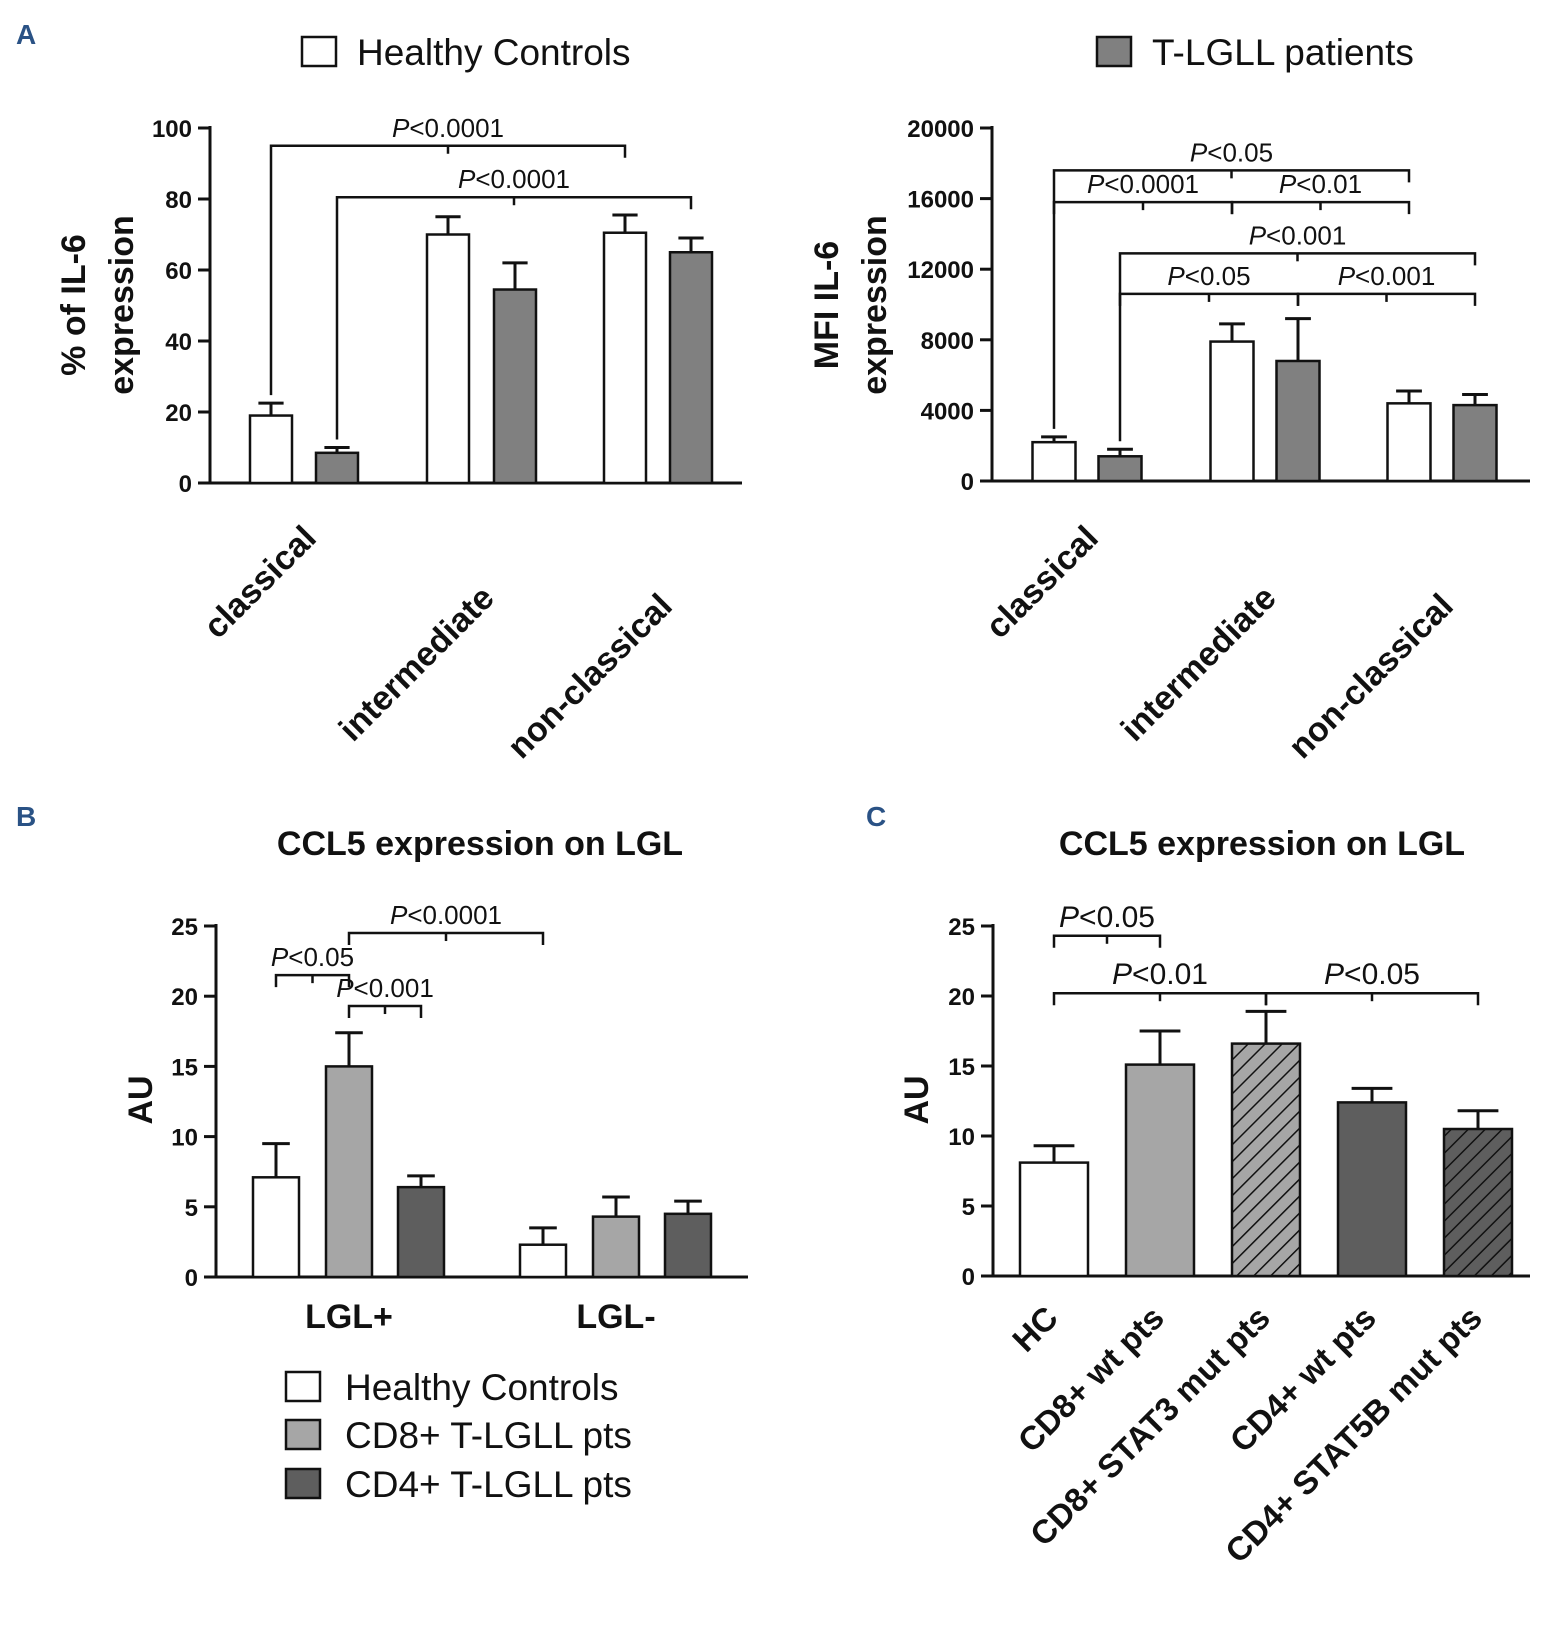 Image resolution: width=1567 pixels, height=1646 pixels. Describe the element at coordinates (961, 997) in the screenshot. I see `y-tick-label: 20` at that location.